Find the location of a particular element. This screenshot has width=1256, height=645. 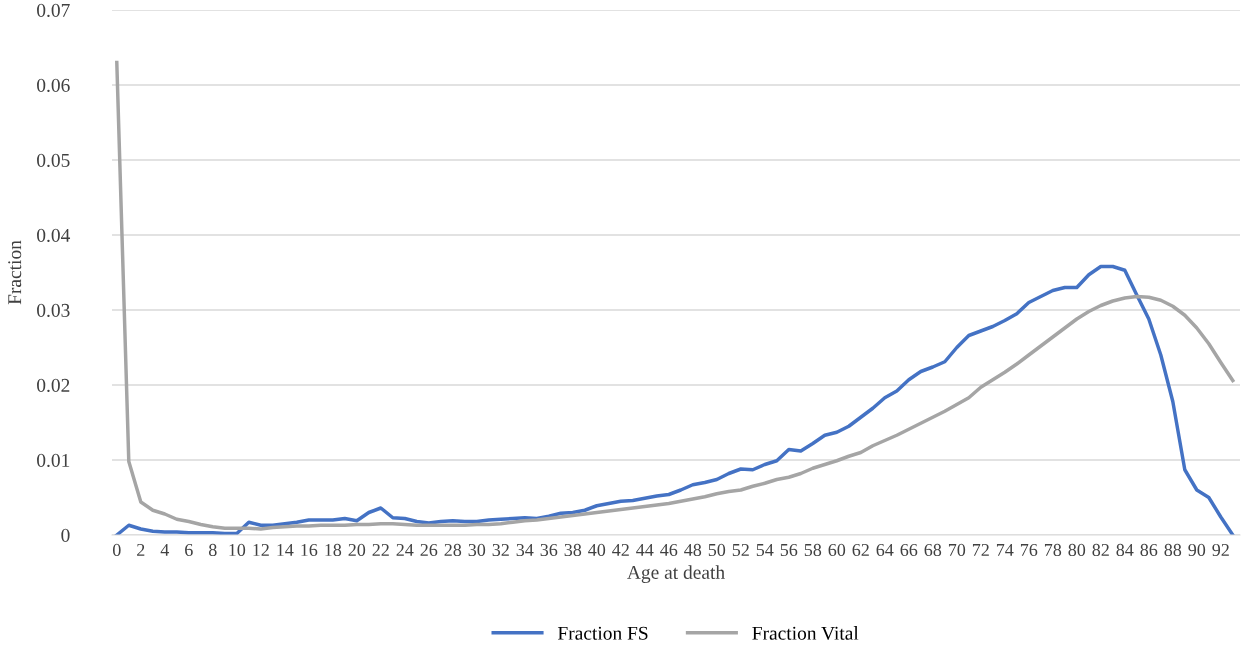

y-tick-label: 0.07 is located at coordinates (53, 10).